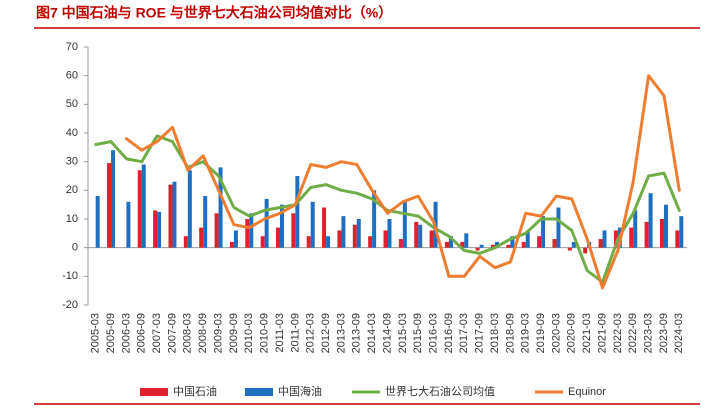  Describe the element at coordinates (387, 333) in the screenshot. I see `x-tick-label: 2014-09` at that location.